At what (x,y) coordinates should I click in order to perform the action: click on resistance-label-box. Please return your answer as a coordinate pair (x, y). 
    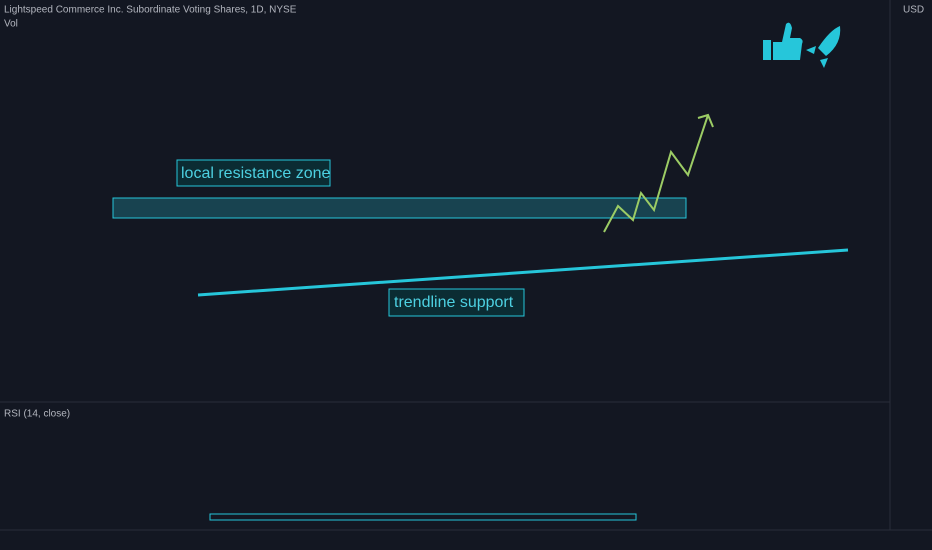
    Looking at the image, I should click on (253, 173).